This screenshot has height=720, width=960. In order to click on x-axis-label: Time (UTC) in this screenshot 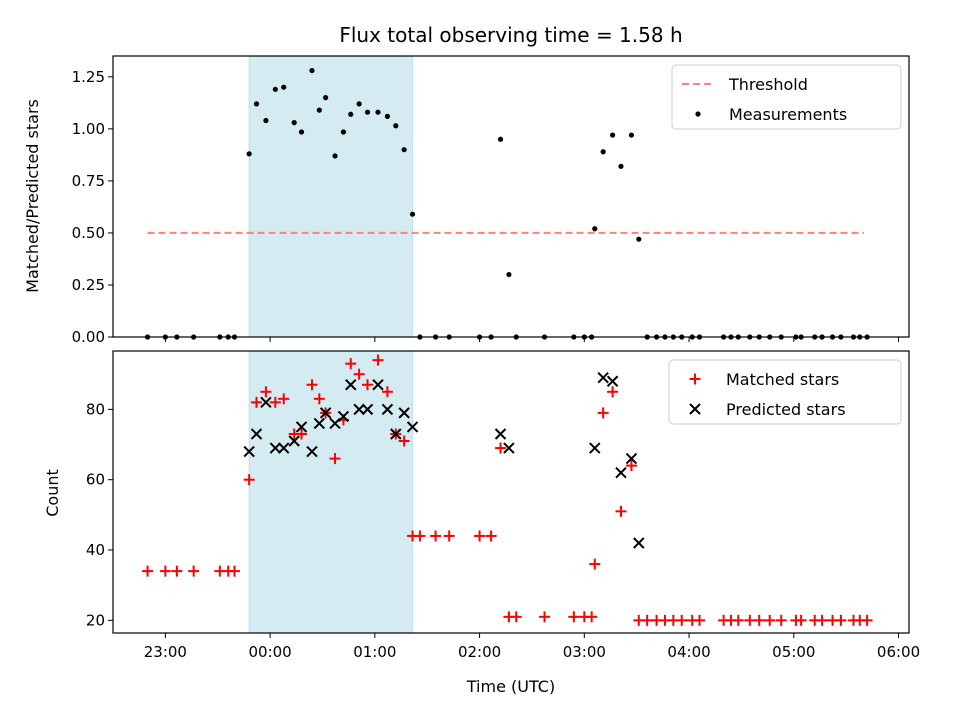, I will do `click(510, 686)`.